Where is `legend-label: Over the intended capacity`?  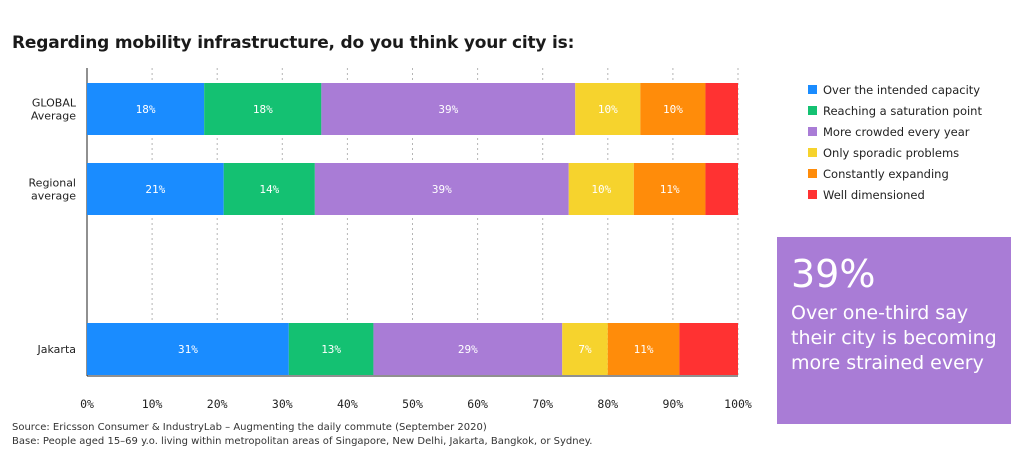
legend-label: Over the intended capacity is located at coordinates (902, 89).